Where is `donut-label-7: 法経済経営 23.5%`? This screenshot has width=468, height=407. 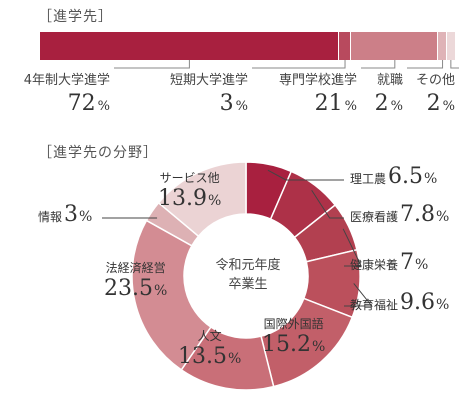 donut-label-7: 法経済経営 23.5% is located at coordinates (135, 281).